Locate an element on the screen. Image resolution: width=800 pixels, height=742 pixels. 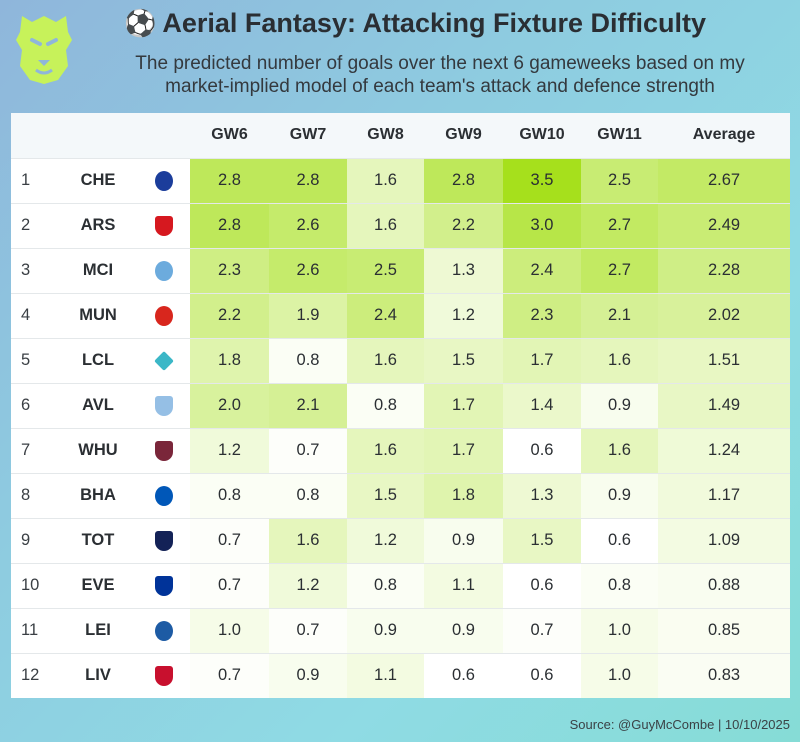
man-utd-crest-icon is located at coordinates (163, 315).